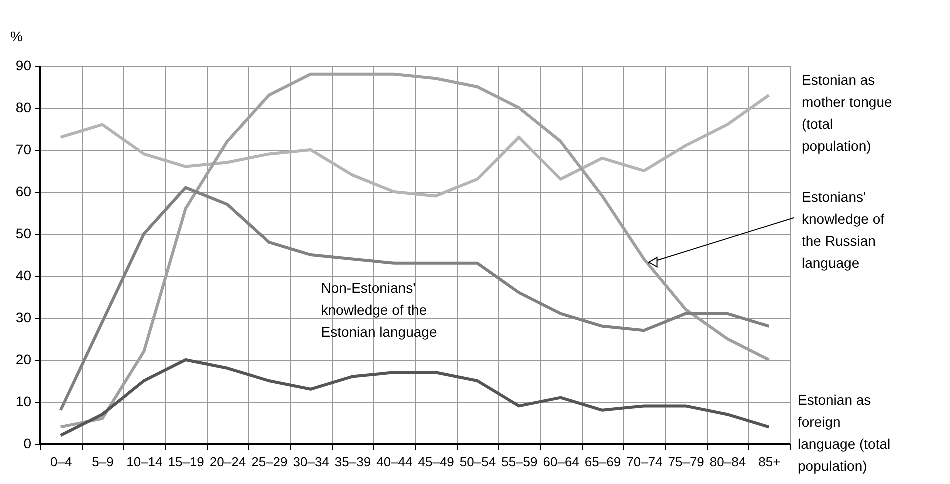  I want to click on y-tick-label: 80, so click(24, 108).